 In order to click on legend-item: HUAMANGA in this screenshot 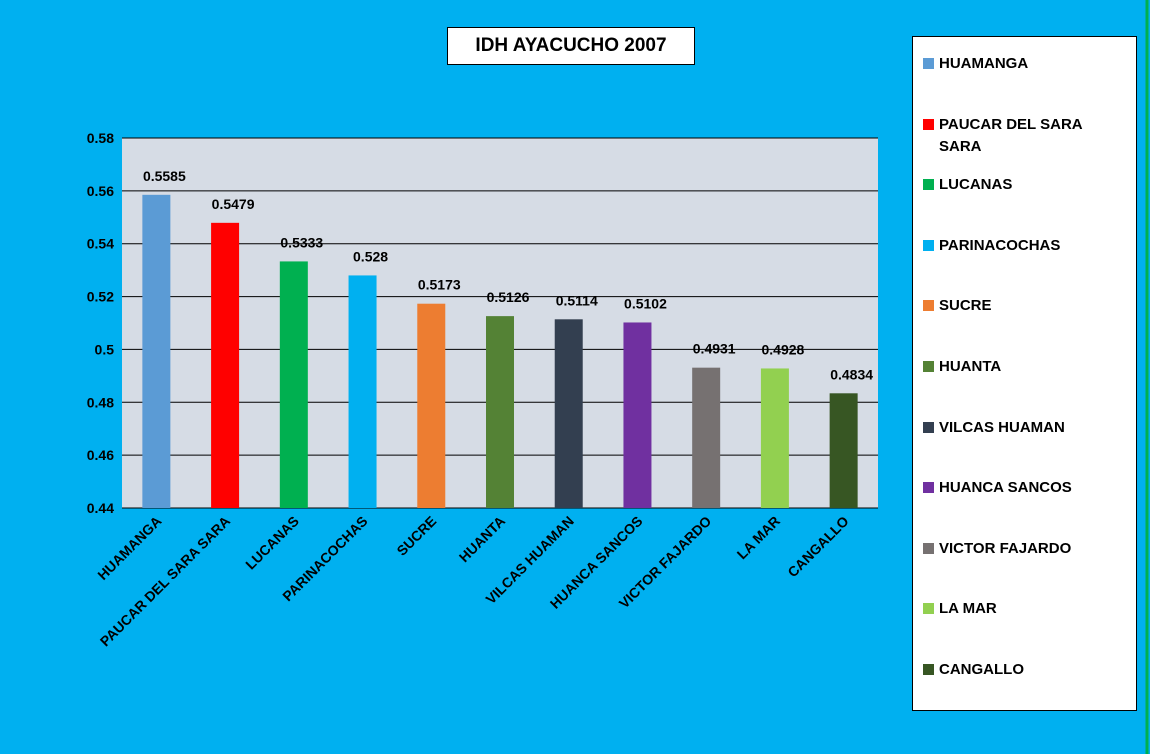, I will do `click(975, 64)`.